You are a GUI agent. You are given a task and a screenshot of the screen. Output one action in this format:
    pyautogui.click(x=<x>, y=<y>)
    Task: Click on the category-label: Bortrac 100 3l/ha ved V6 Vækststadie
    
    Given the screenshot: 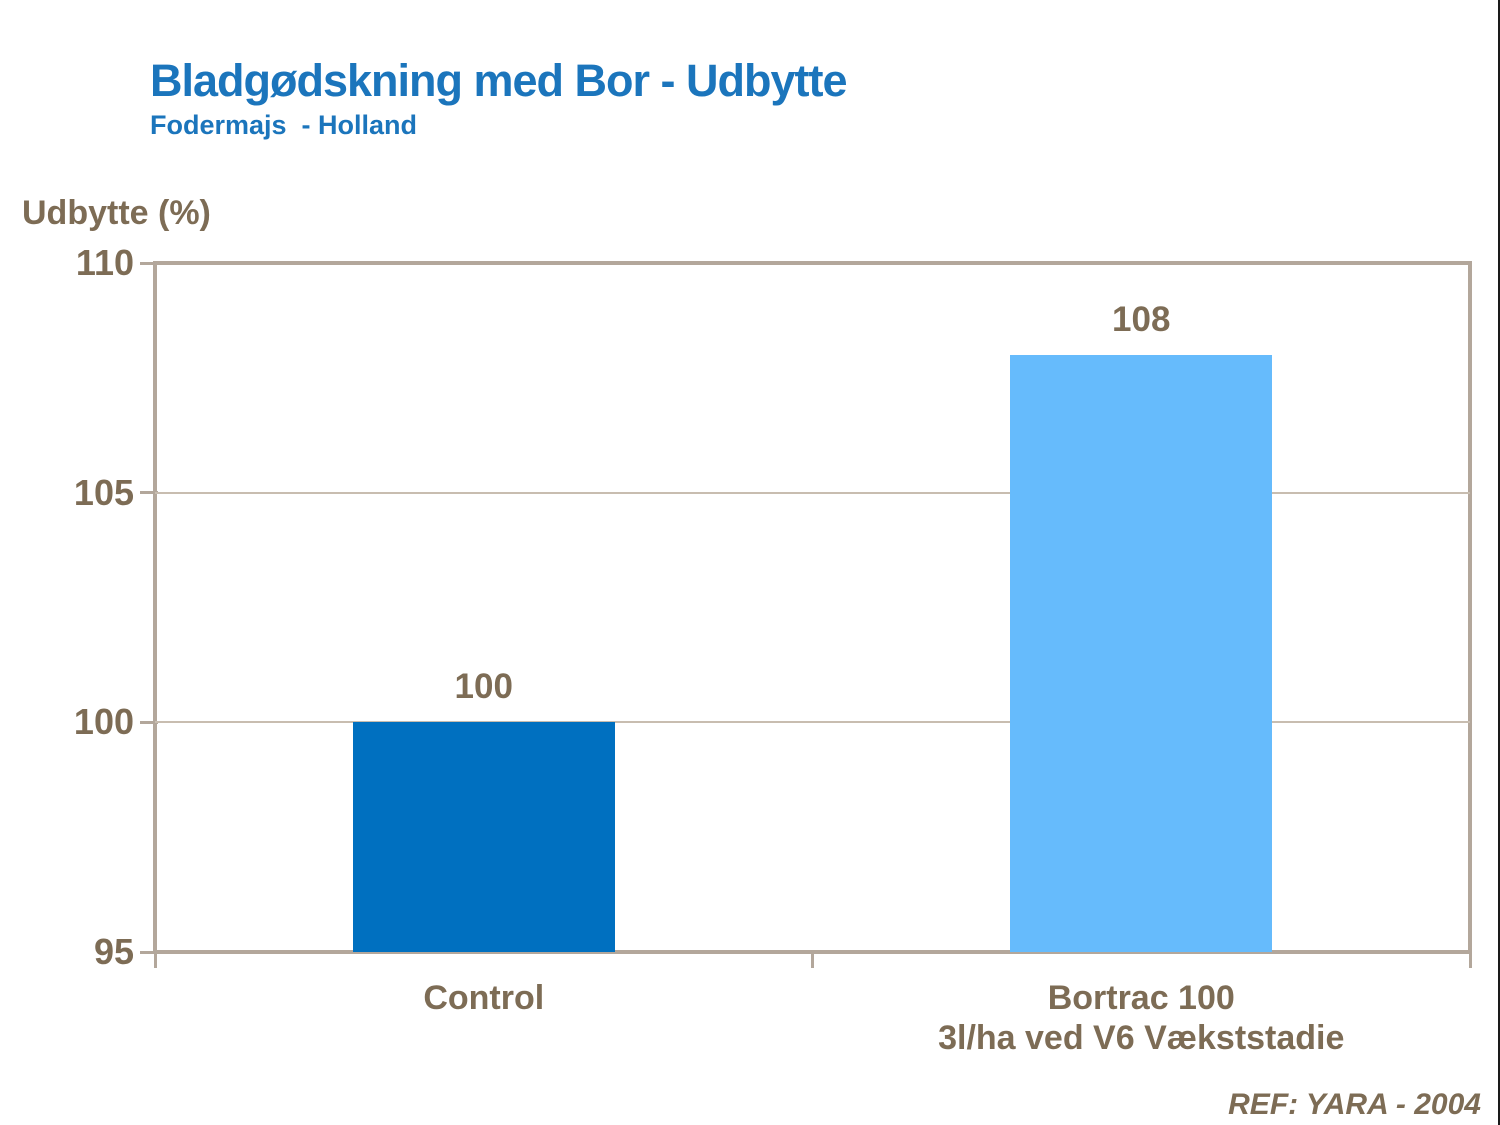 What is the action you would take?
    pyautogui.click(x=1141, y=1018)
    